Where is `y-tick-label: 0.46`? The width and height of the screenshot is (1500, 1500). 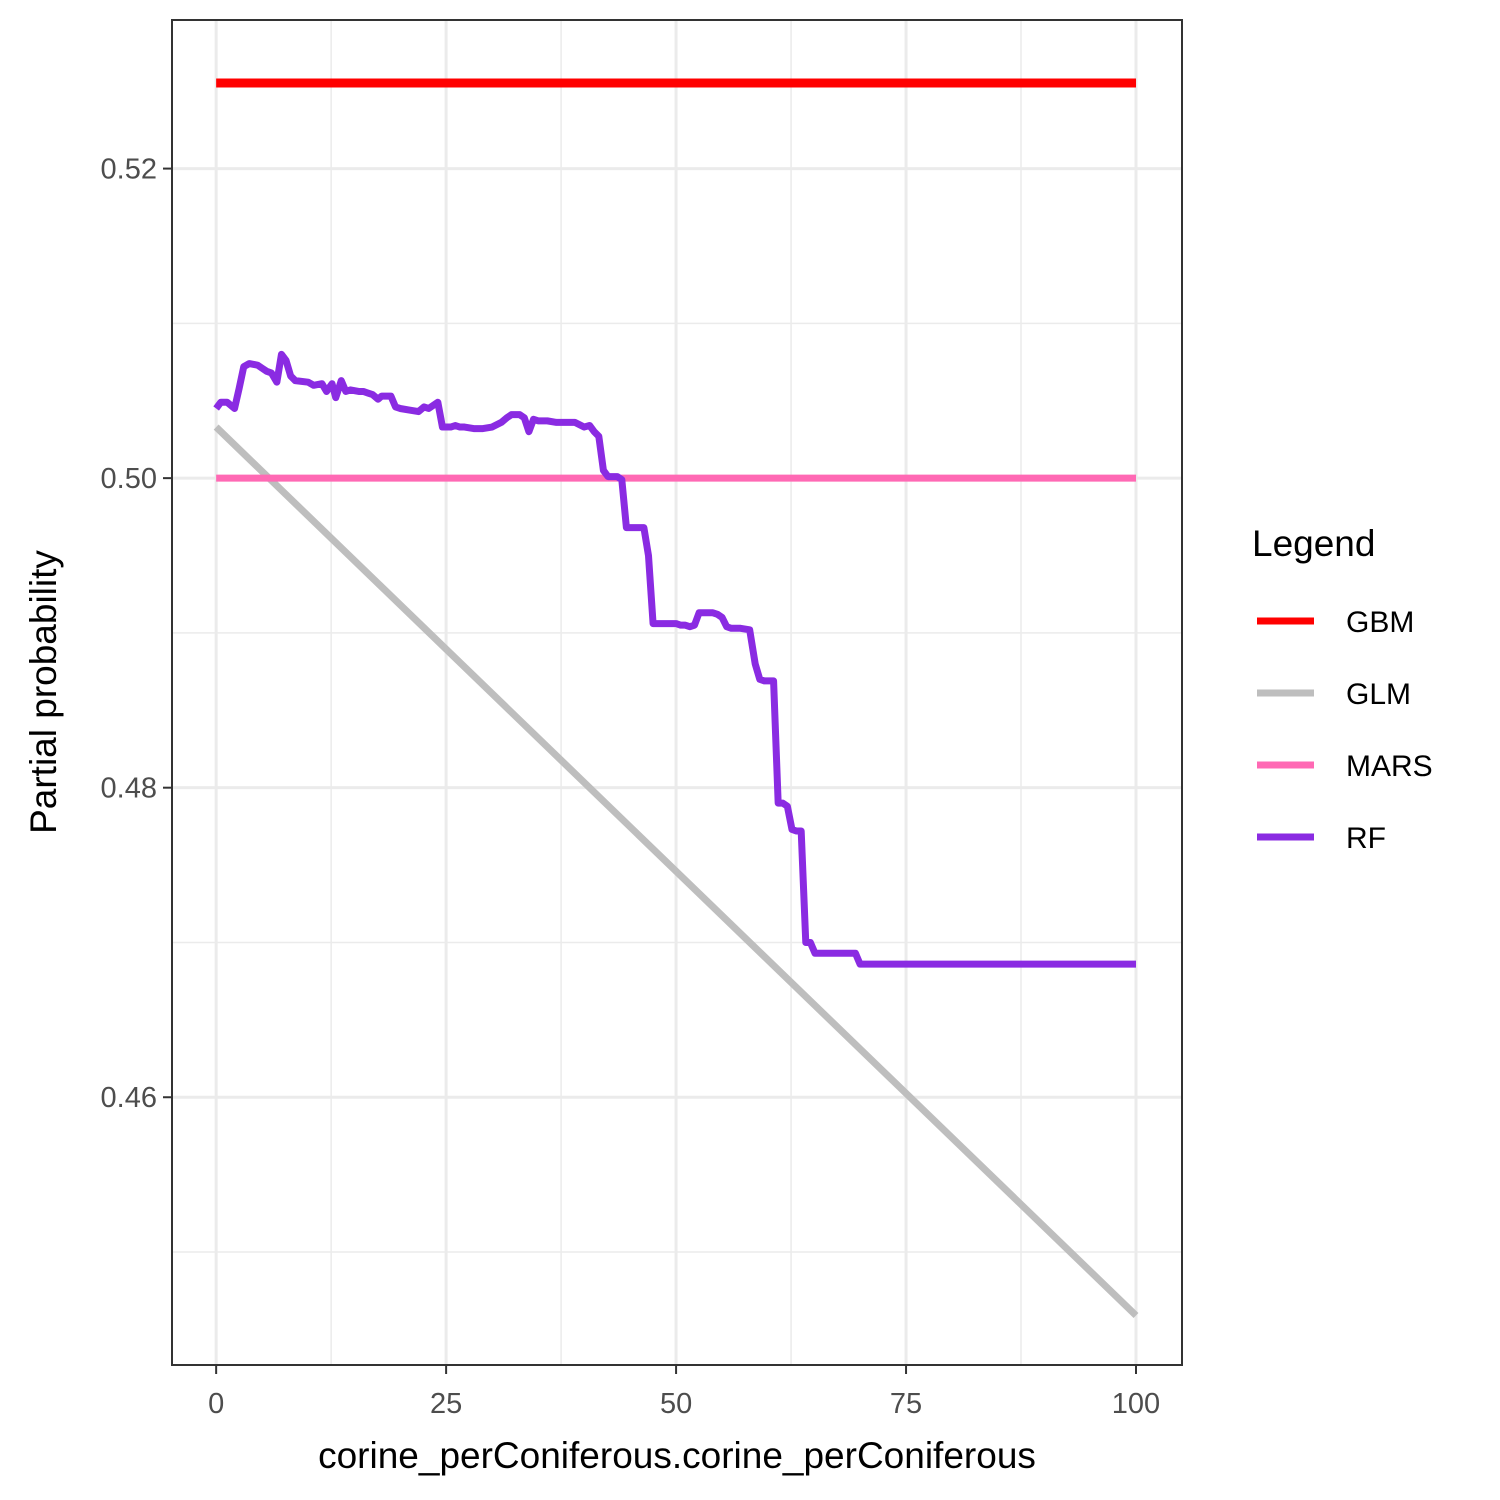
y-tick-label: 0.46 is located at coordinates (129, 1098).